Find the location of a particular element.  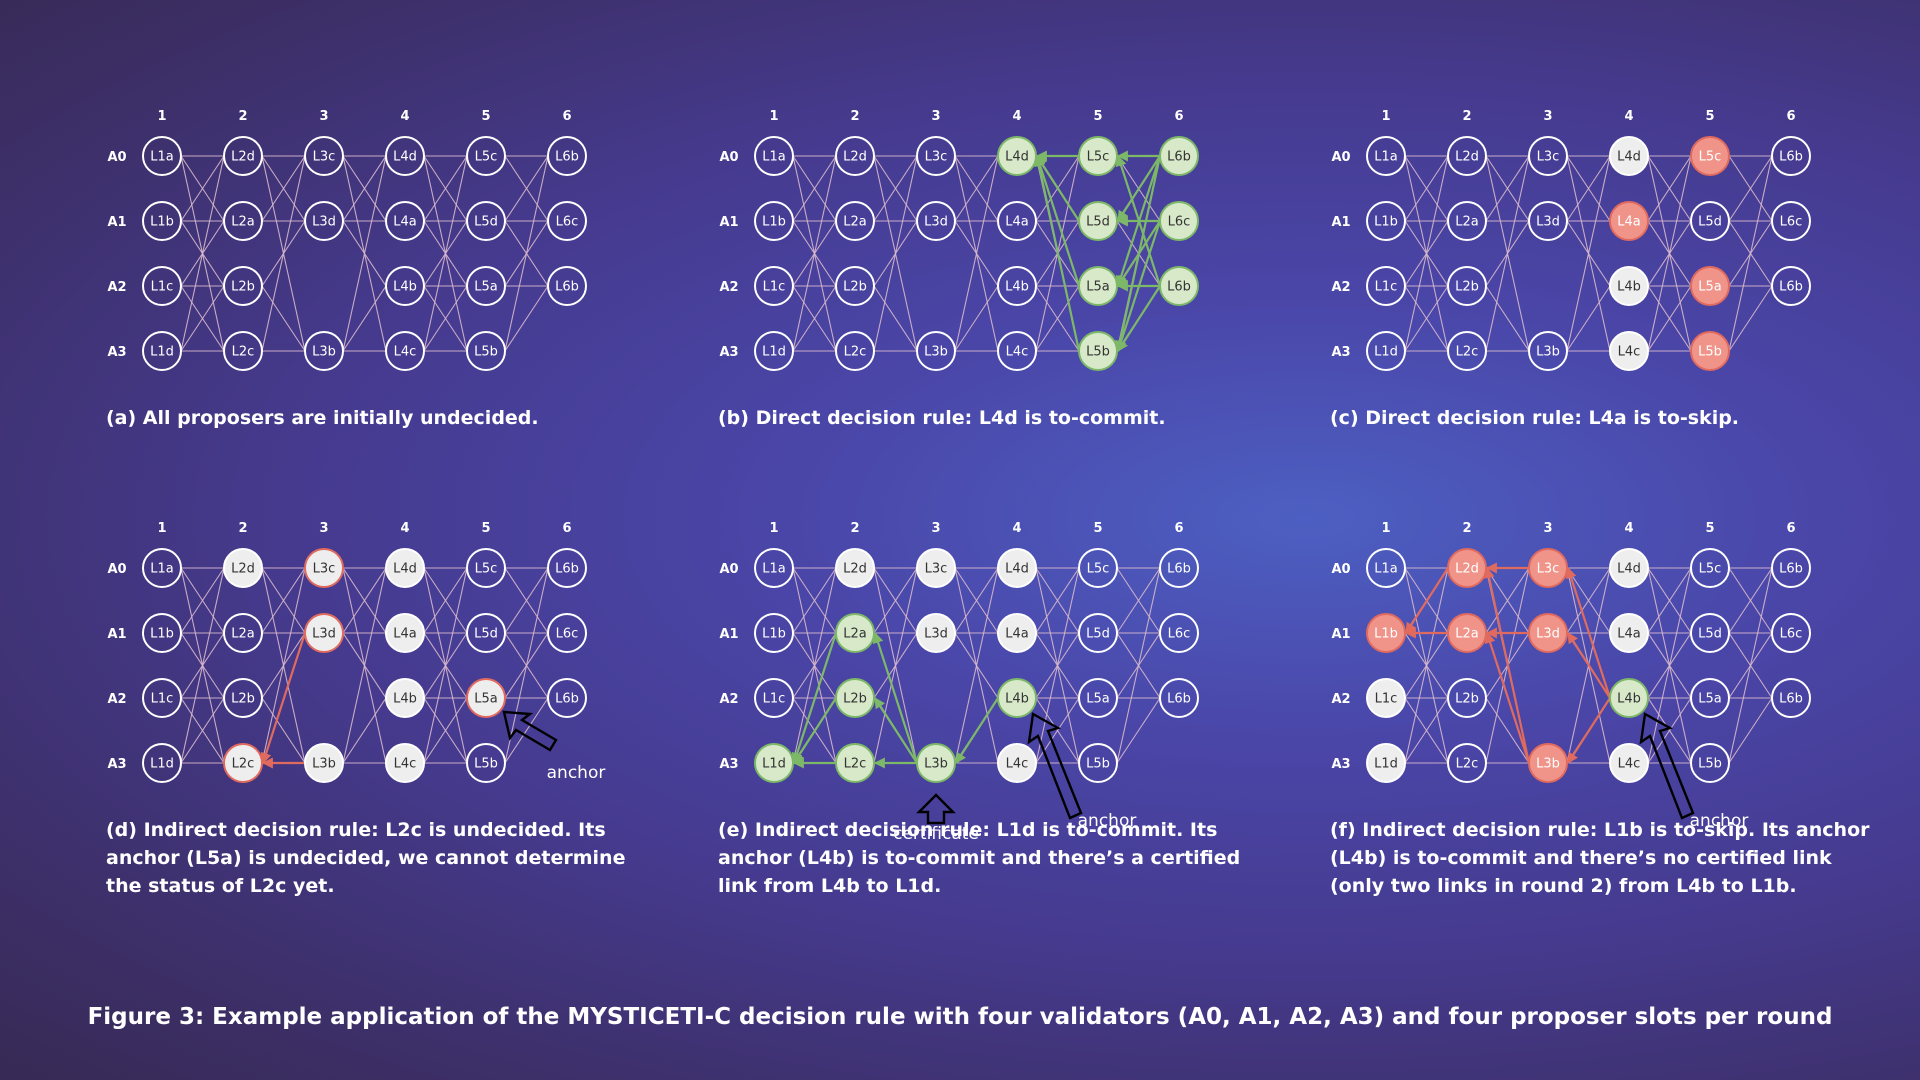

anchor-label: anchor is located at coordinates (1107, 821).